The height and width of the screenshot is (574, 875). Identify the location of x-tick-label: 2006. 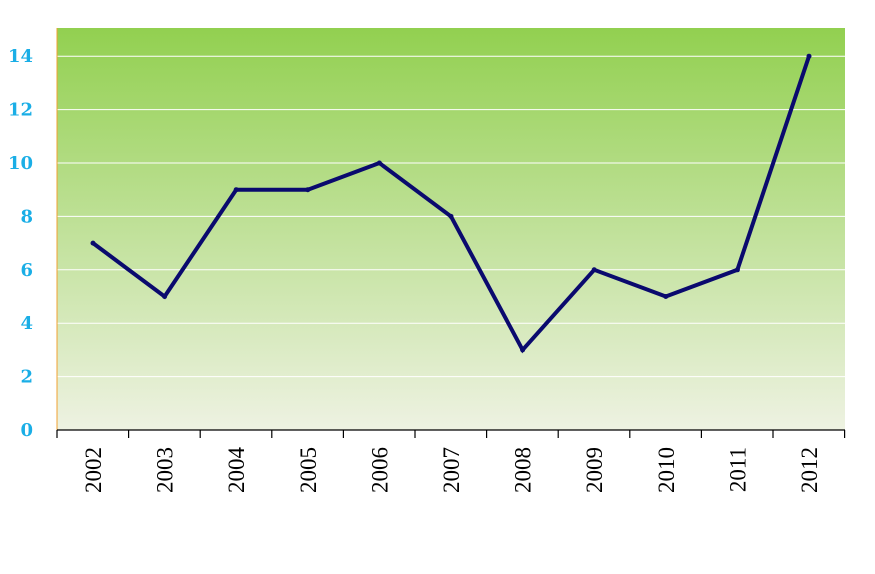
(379, 470).